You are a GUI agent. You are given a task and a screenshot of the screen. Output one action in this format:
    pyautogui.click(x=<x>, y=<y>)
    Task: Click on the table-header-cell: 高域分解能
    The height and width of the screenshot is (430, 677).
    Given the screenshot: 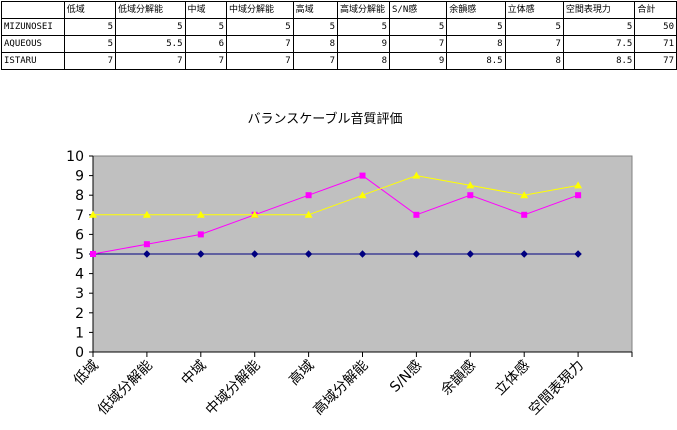 What is the action you would take?
    pyautogui.click(x=363, y=10)
    